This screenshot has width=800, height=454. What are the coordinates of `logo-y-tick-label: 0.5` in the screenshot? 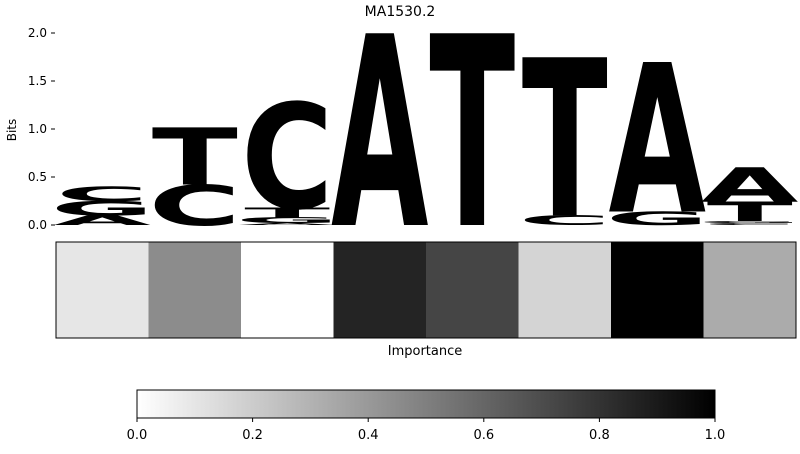 It's located at (37, 177).